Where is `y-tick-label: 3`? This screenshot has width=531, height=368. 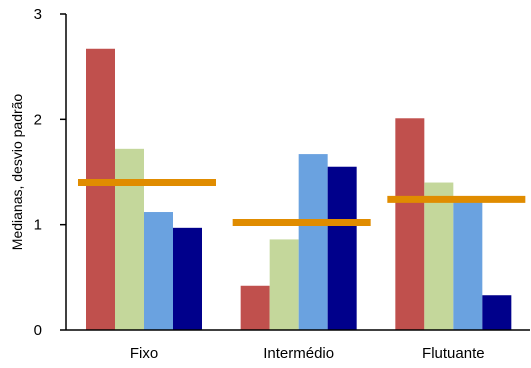
y-tick-label: 3 is located at coordinates (38, 14).